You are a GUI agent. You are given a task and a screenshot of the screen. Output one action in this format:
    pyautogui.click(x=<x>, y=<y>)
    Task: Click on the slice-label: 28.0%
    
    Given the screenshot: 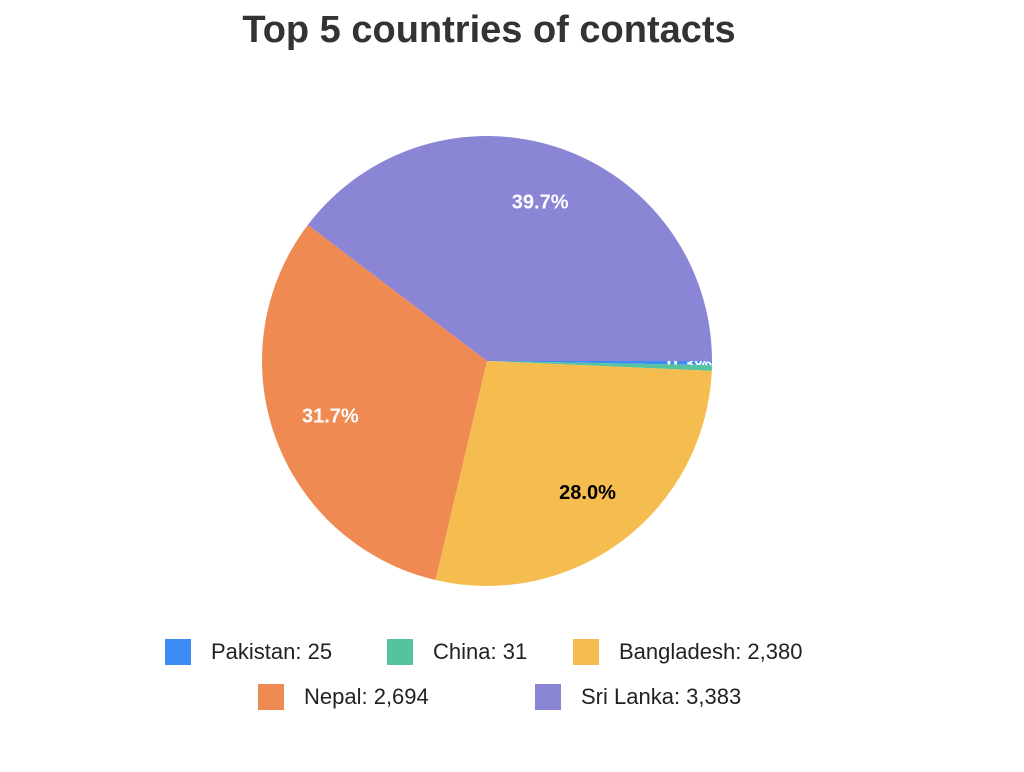 What is the action you would take?
    pyautogui.click(x=587, y=493)
    